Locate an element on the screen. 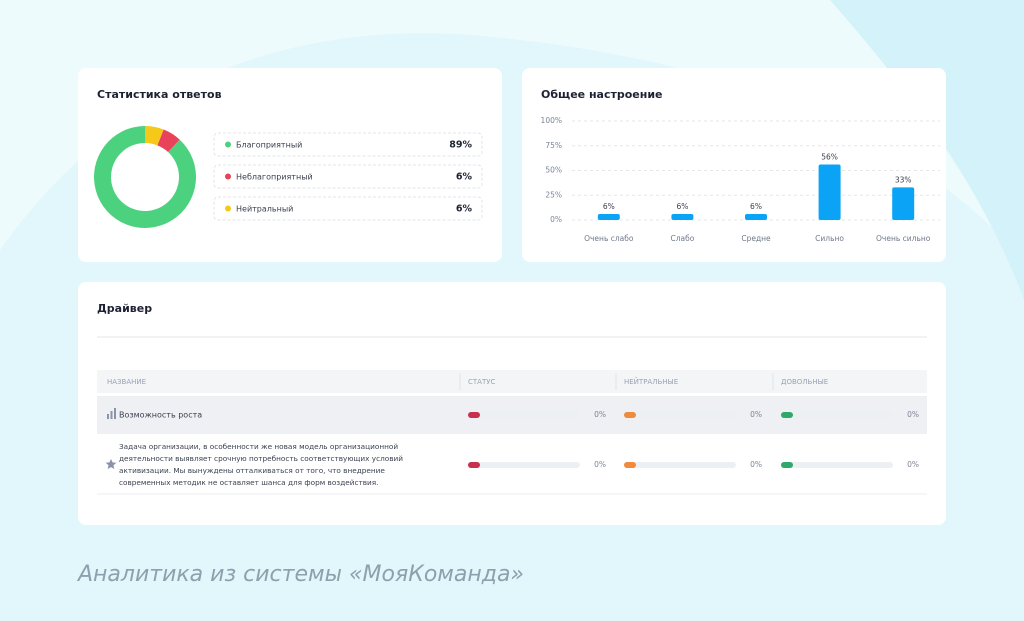 This screenshot has height=621, width=1024. bar-value-label: 56% is located at coordinates (829, 157).